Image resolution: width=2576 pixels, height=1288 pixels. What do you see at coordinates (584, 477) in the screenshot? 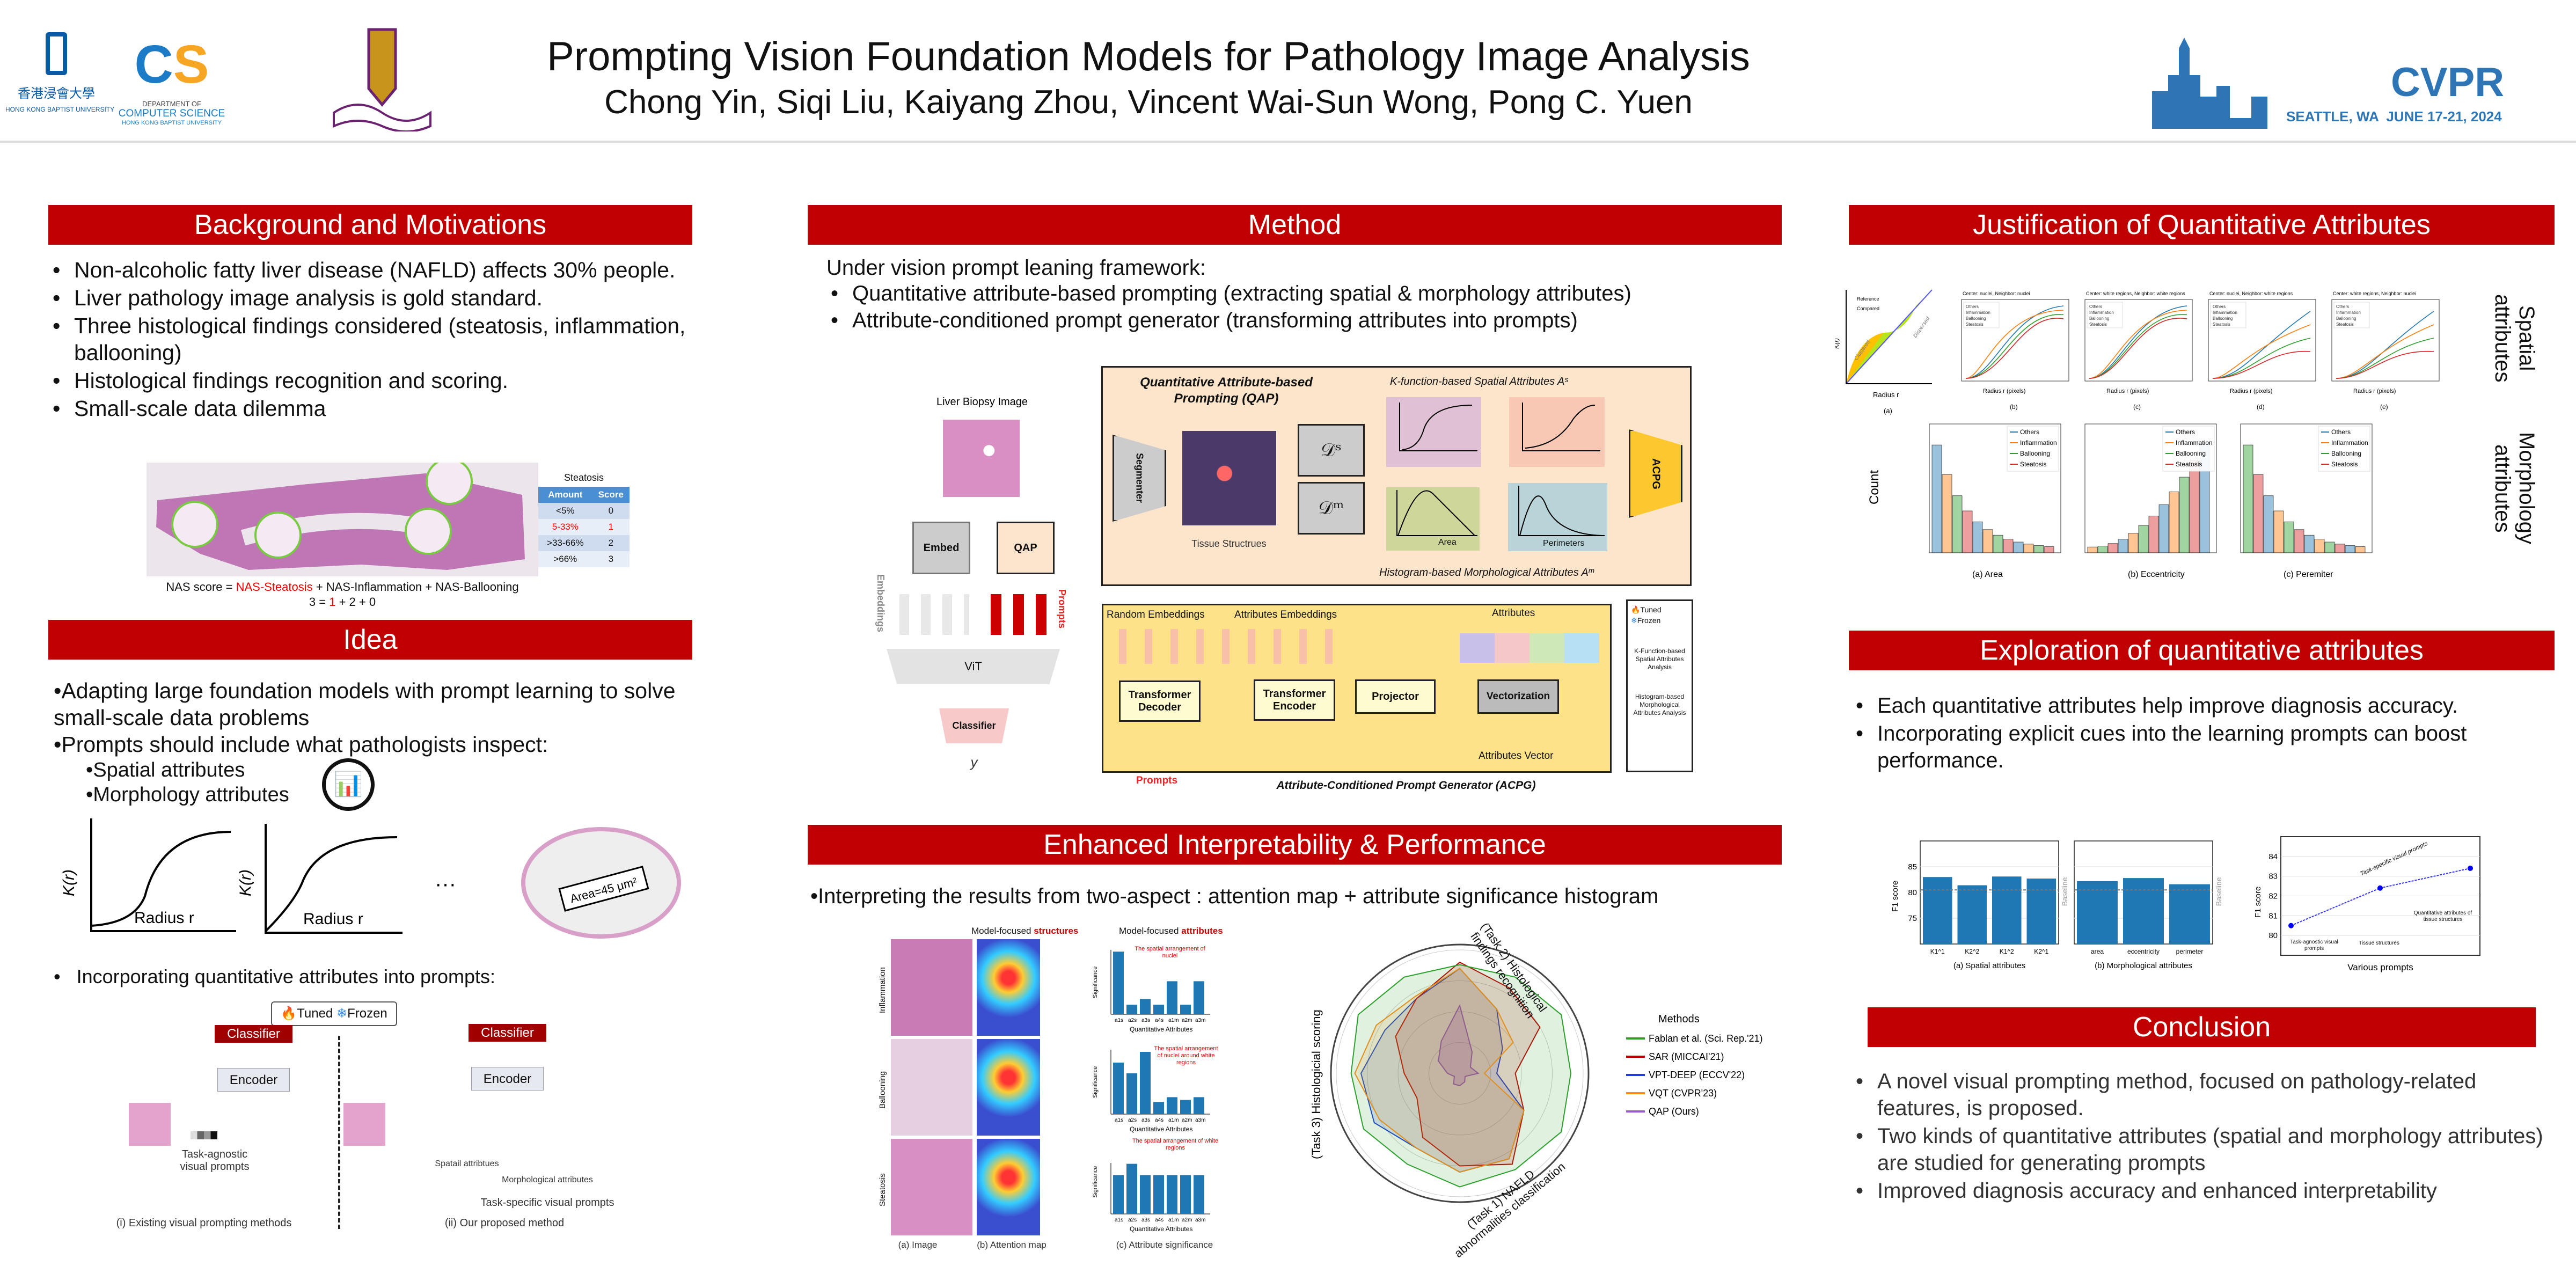
I see `table-title: Steatosis` at bounding box center [584, 477].